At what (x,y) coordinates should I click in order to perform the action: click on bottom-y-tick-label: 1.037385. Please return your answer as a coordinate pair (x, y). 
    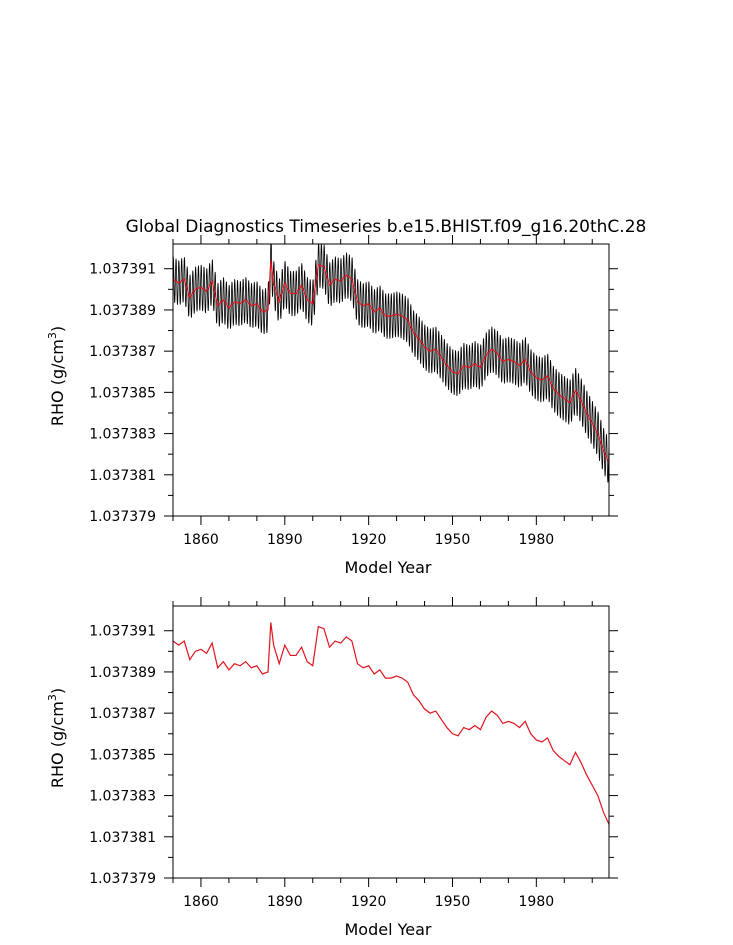
    Looking at the image, I should click on (122, 755).